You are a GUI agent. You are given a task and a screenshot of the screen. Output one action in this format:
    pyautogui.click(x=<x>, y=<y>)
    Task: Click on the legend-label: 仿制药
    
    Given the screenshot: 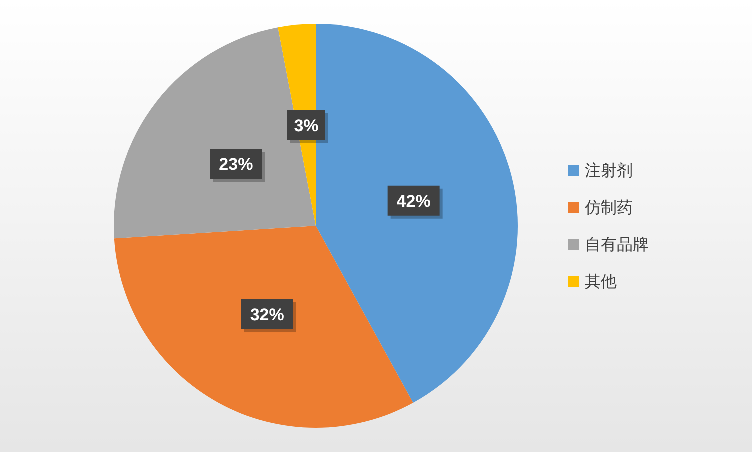 What is the action you would take?
    pyautogui.click(x=608, y=208)
    